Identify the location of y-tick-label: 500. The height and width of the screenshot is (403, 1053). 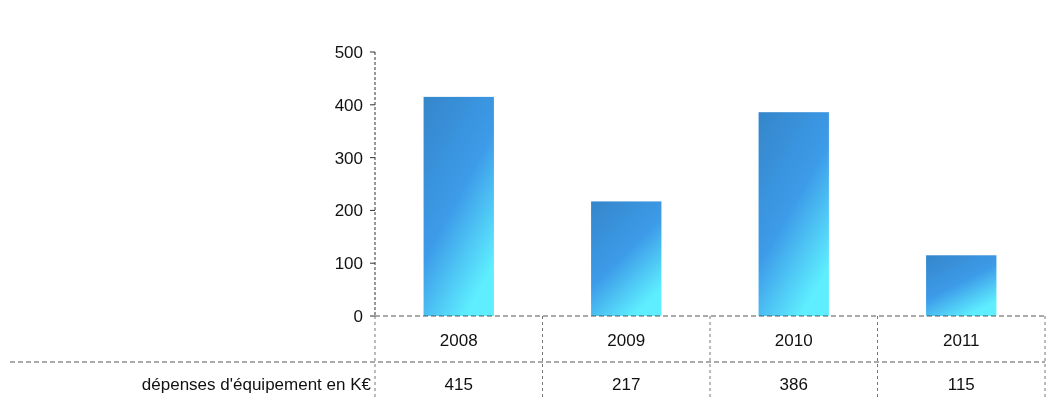
(348, 52).